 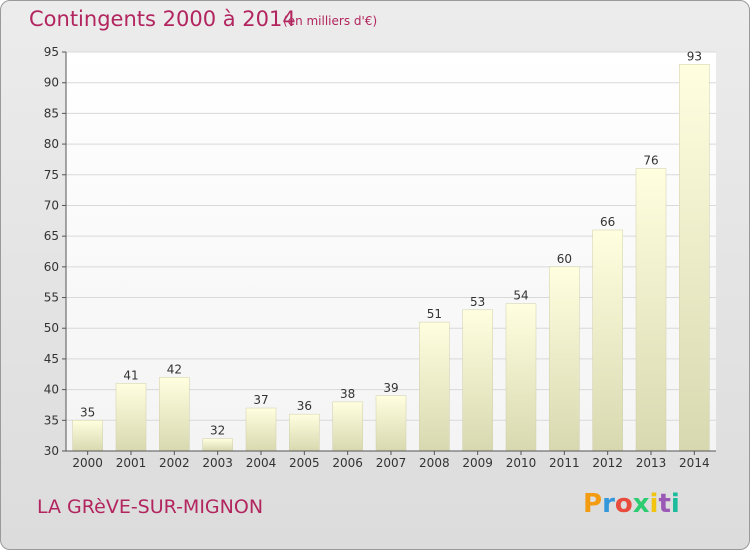 What do you see at coordinates (51, 175) in the screenshot?
I see `y-tick-label: 75` at bounding box center [51, 175].